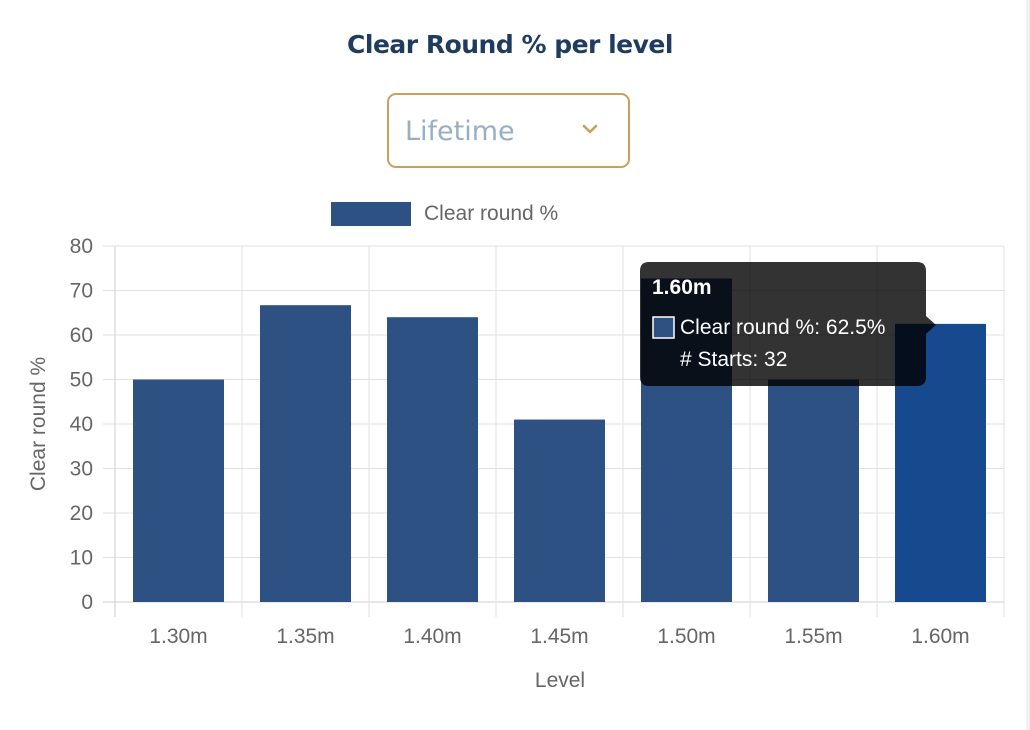  What do you see at coordinates (813, 491) in the screenshot?
I see `bar-1-55m` at bounding box center [813, 491].